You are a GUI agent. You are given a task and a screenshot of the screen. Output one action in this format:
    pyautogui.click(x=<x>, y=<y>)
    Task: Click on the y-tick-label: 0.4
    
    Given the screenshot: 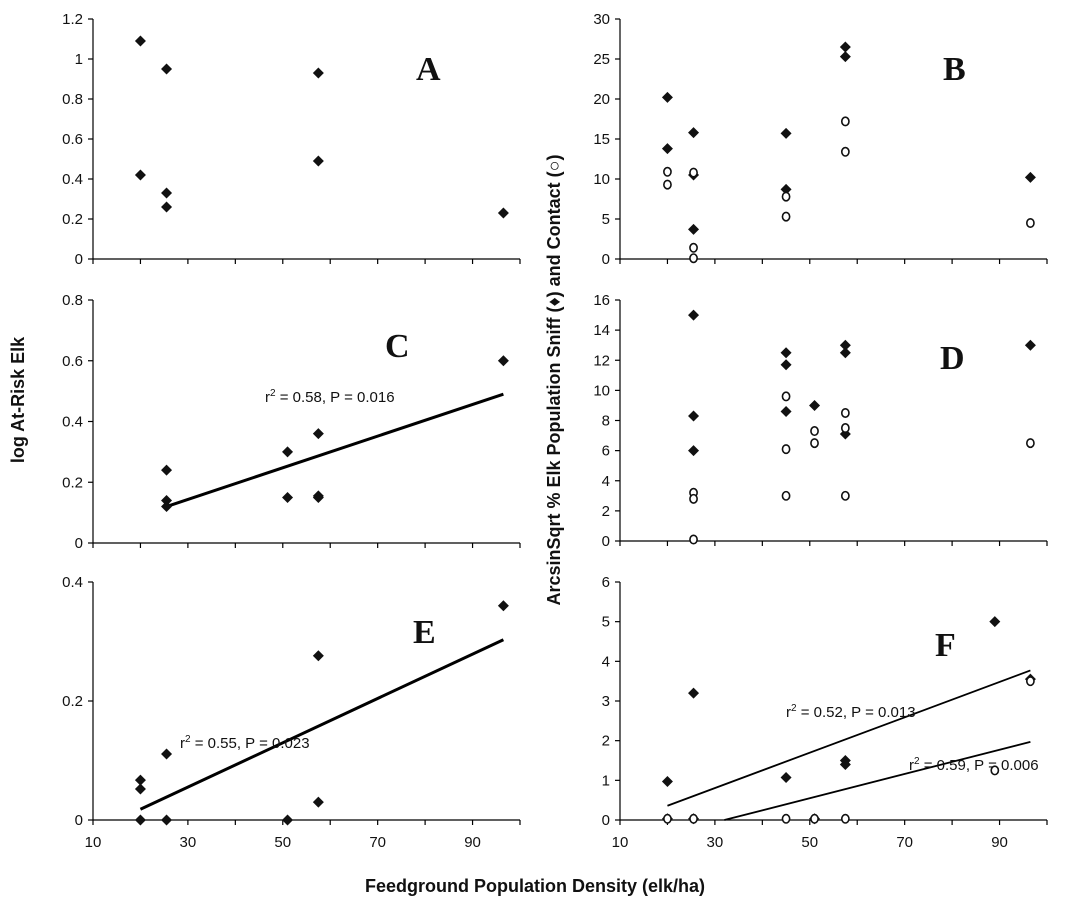 What is the action you would take?
    pyautogui.click(x=72, y=179)
    